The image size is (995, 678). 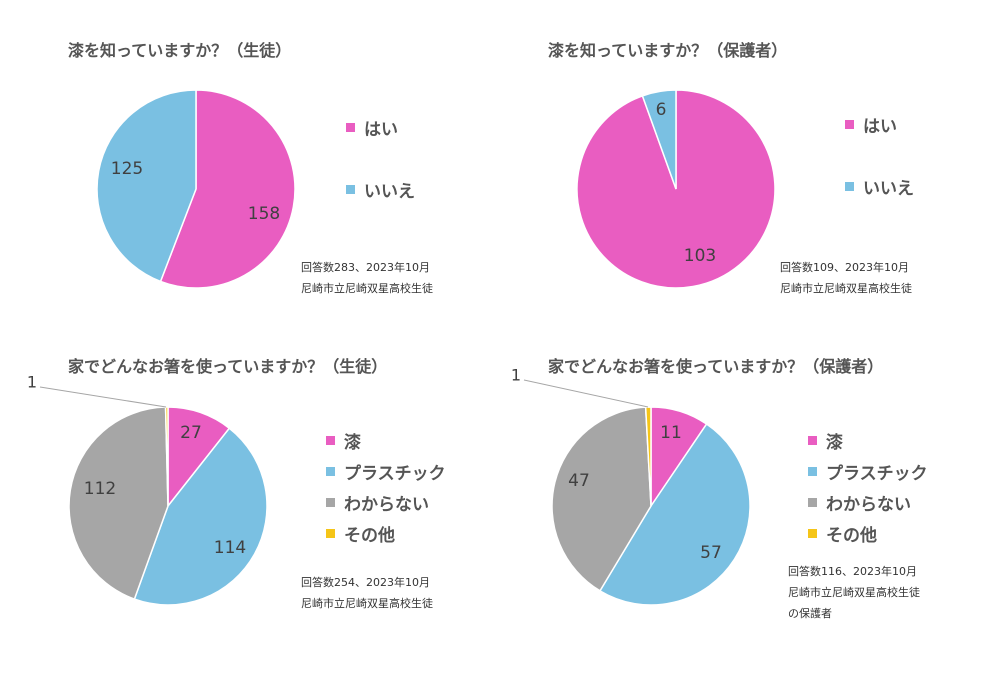 I want to click on data-label: 158, so click(x=264, y=214).